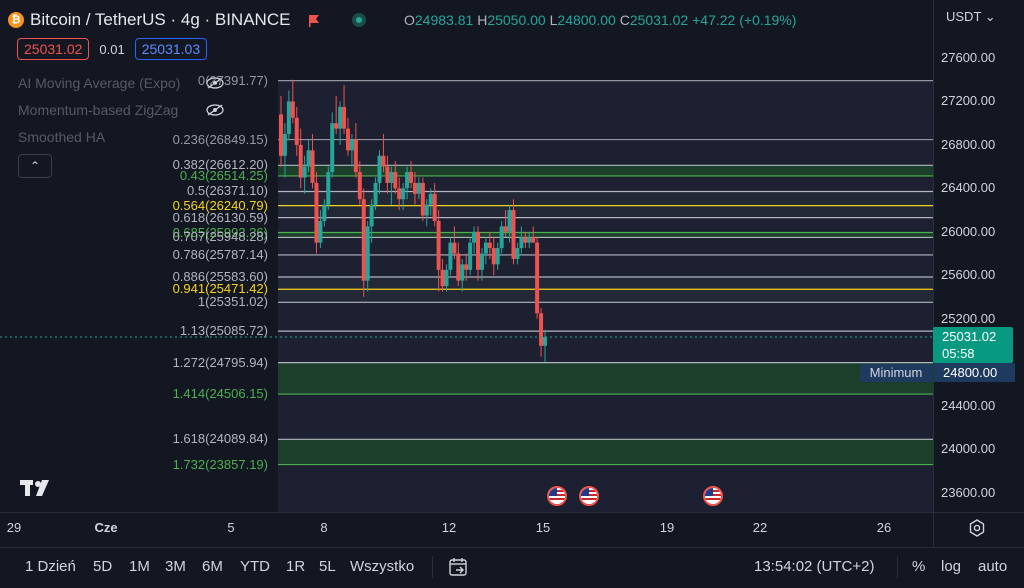 Image resolution: width=1024 pixels, height=588 pixels. Describe the element at coordinates (220, 439) in the screenshot. I see `fib-level-label: 1.618(24089.84)` at that location.